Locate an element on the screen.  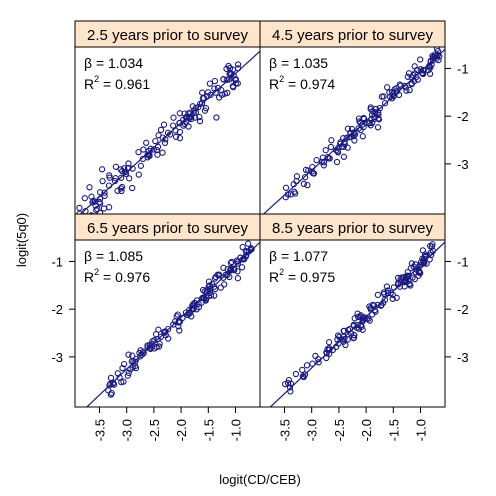
panel-strip-label: 8.5 years prior to survey is located at coordinates (352, 228).